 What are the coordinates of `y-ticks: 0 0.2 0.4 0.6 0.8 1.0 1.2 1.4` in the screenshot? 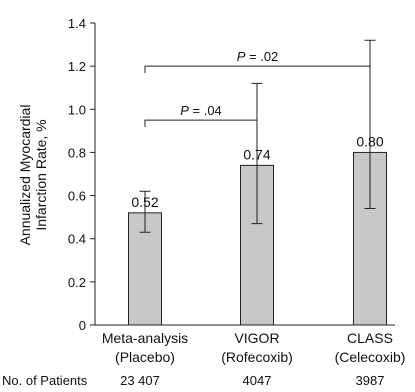 It's located at (81, 174).